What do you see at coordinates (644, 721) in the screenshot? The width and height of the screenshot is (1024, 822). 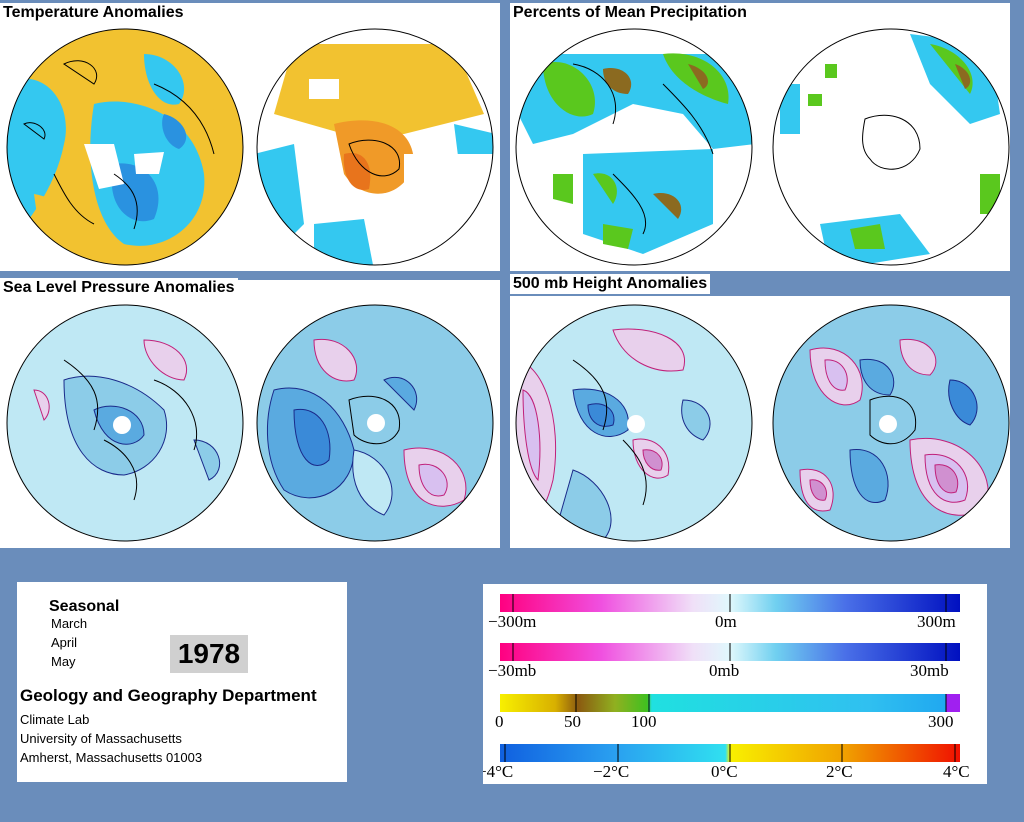 I see `precip-label-100: 100` at bounding box center [644, 721].